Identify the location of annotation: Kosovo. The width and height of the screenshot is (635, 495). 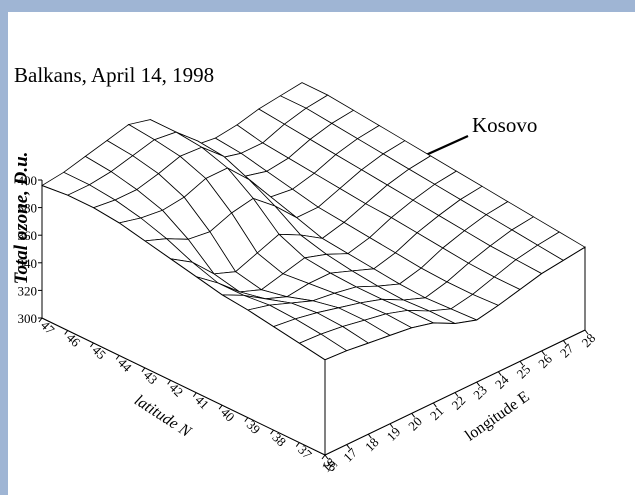
(504, 125).